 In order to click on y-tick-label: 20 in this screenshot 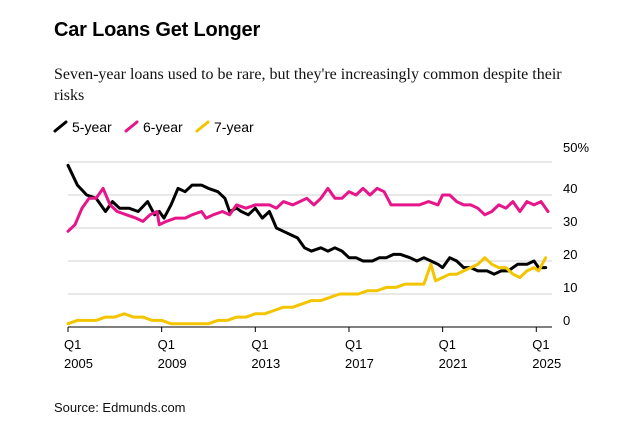, I will do `click(570, 254)`.